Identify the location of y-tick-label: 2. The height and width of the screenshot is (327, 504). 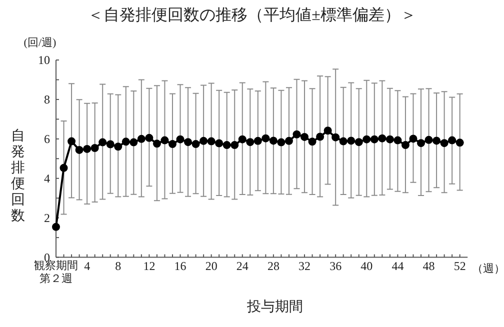
(47, 217).